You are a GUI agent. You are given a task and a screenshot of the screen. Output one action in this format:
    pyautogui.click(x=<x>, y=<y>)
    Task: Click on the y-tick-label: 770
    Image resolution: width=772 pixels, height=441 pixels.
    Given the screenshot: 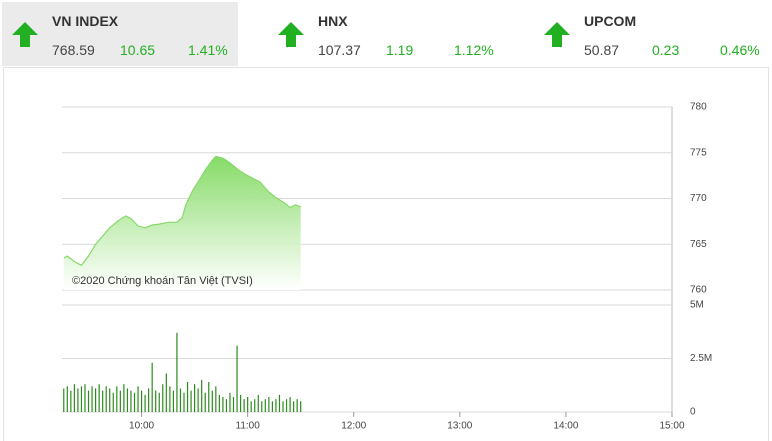 What is the action you would take?
    pyautogui.click(x=698, y=198)
    